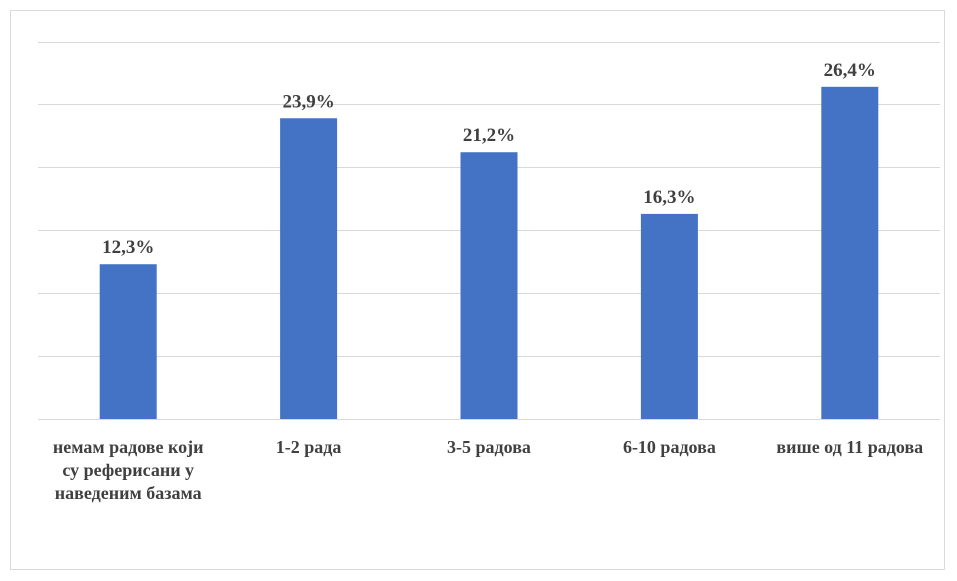 The image size is (957, 581). What do you see at coordinates (489, 135) in the screenshot?
I see `data-label-3: 21,2%` at bounding box center [489, 135].